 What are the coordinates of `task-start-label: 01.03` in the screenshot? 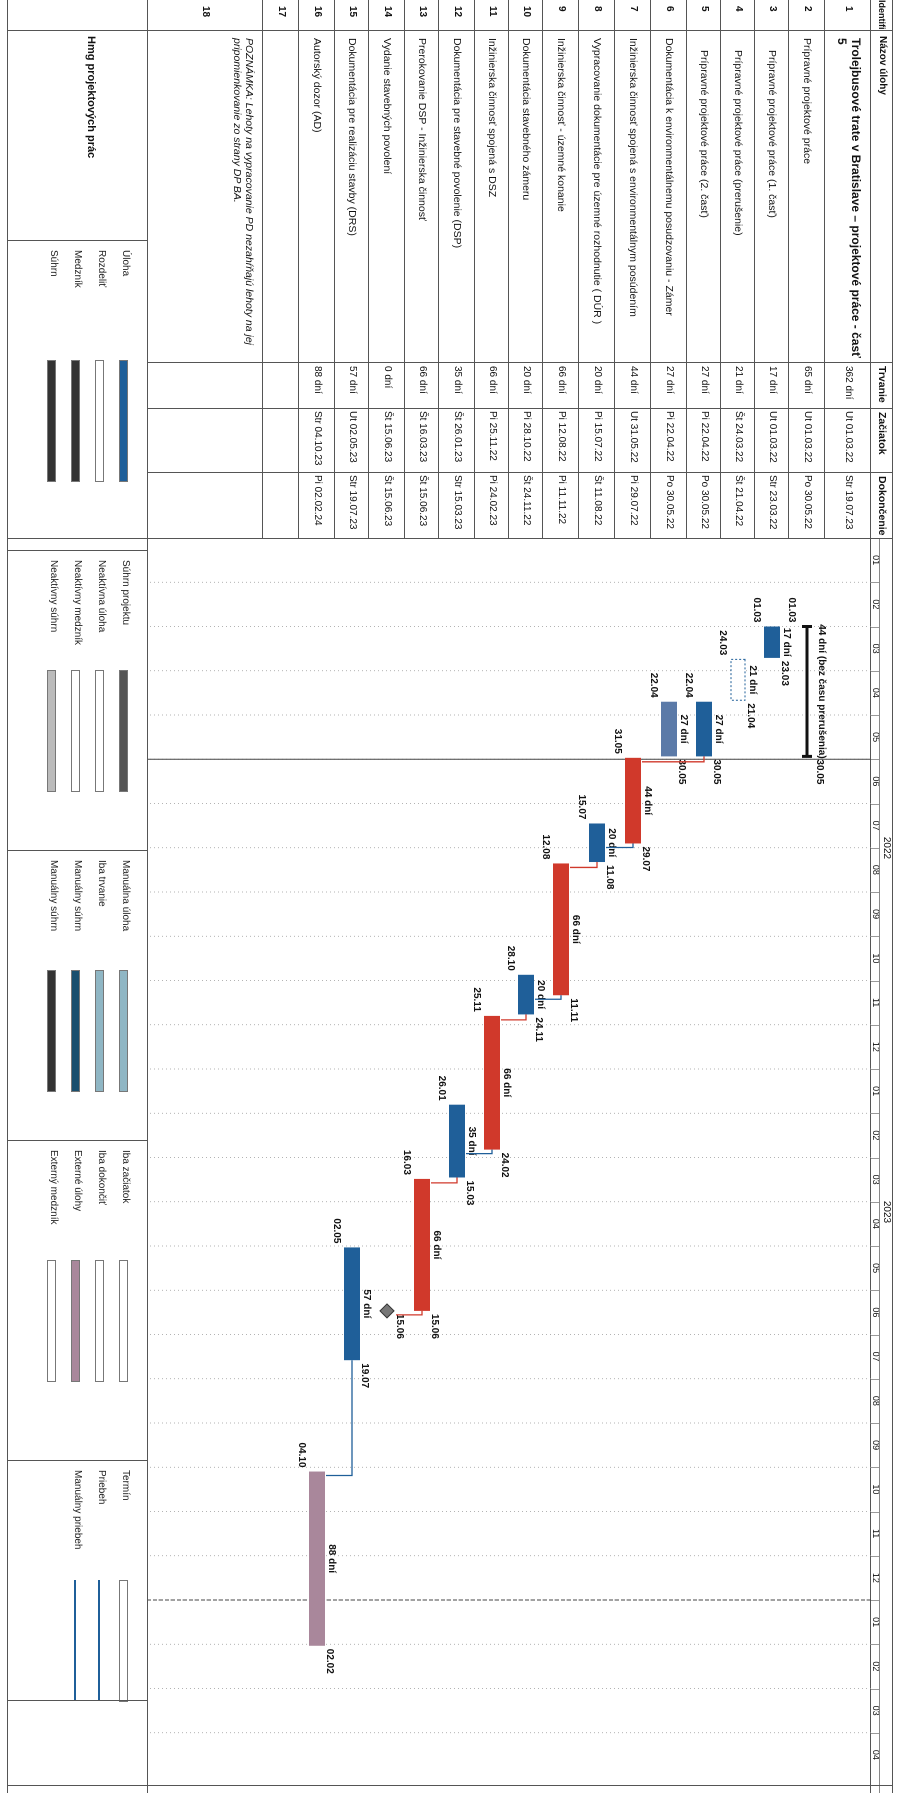 It's located at (756, 609).